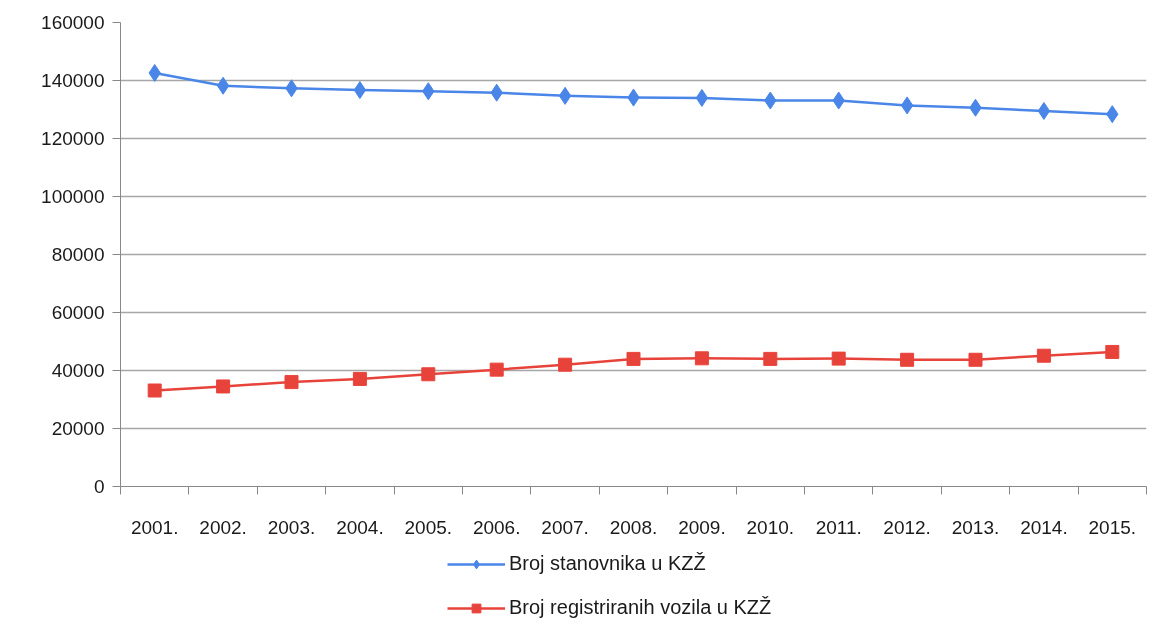 This screenshot has width=1156, height=625. What do you see at coordinates (640, 607) in the screenshot?
I see `legend-label: Broj registriranih vozila u KZŽ` at bounding box center [640, 607].